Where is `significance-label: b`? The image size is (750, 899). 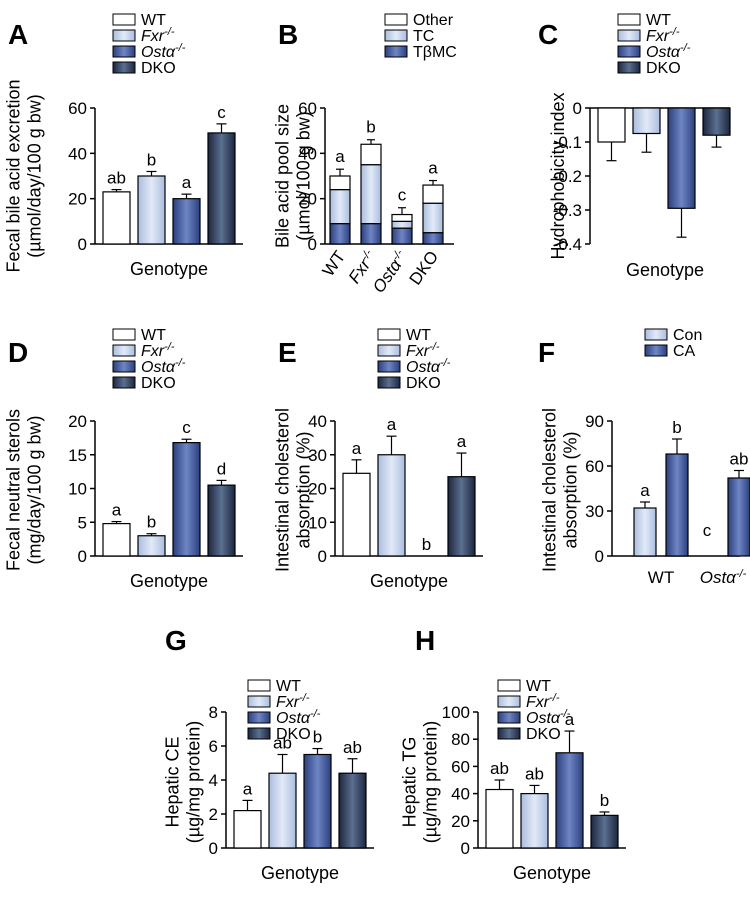
significance-label: b is located at coordinates (151, 522).